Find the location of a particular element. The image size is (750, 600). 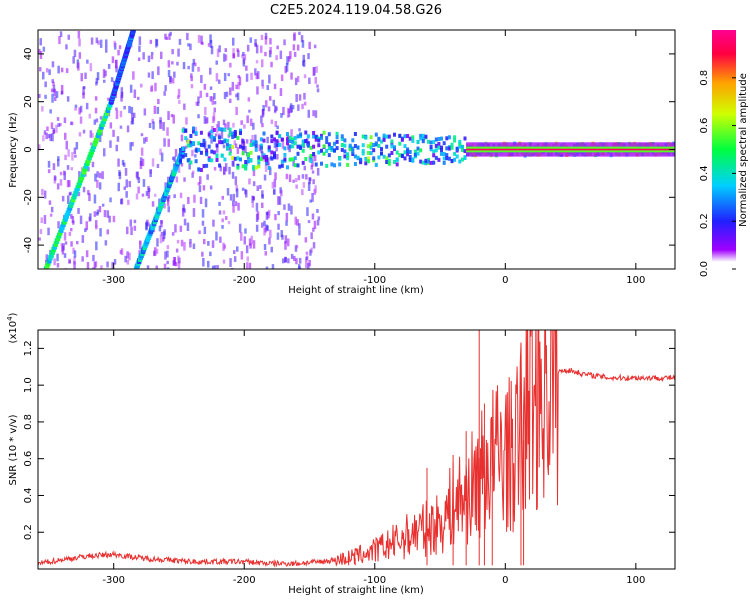

top-y-tick-label: -20 is located at coordinates (28, 197).